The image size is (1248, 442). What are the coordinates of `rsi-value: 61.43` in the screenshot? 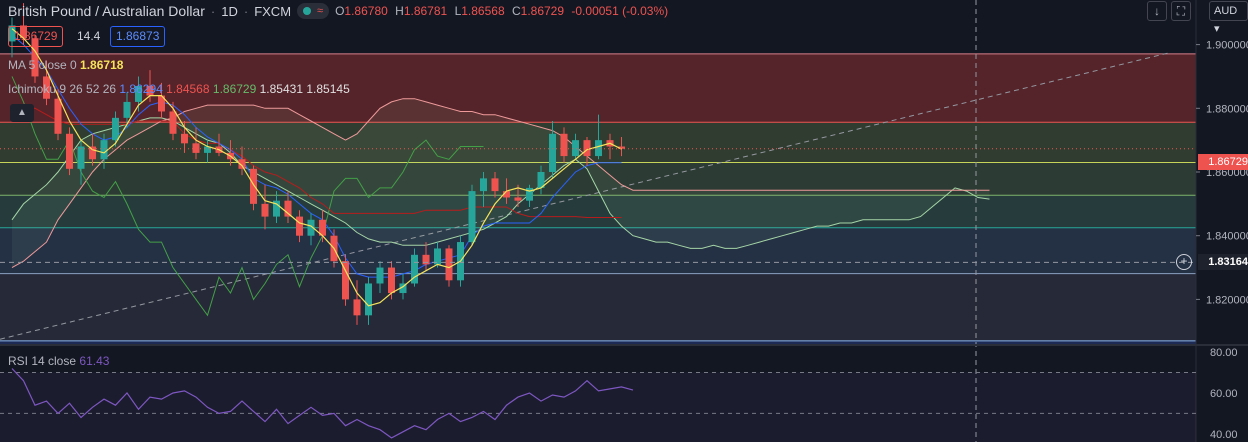 It's located at (94, 361).